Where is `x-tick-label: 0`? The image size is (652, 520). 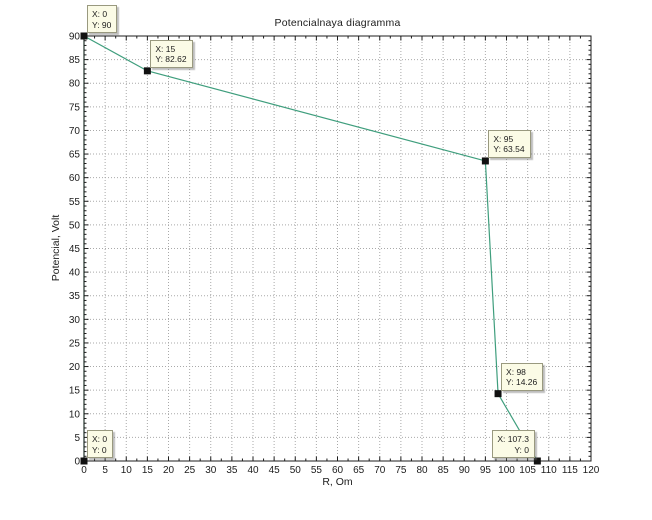
x-tick-label: 0 is located at coordinates (84, 470).